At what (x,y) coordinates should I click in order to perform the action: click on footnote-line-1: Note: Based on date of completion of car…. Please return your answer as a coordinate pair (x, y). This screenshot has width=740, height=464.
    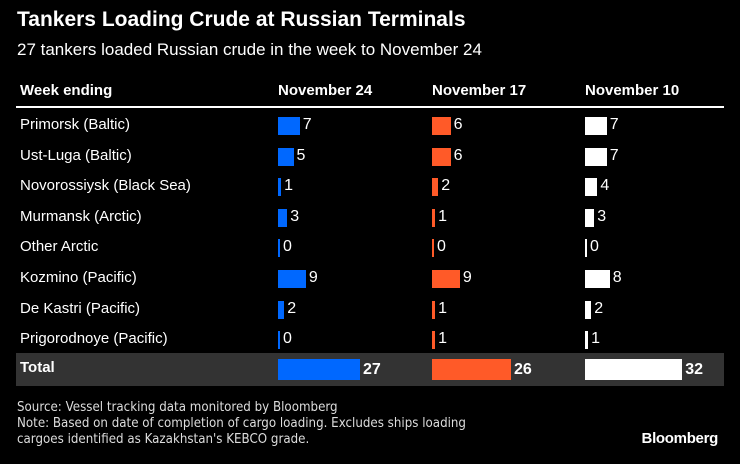
    Looking at the image, I should click on (241, 423).